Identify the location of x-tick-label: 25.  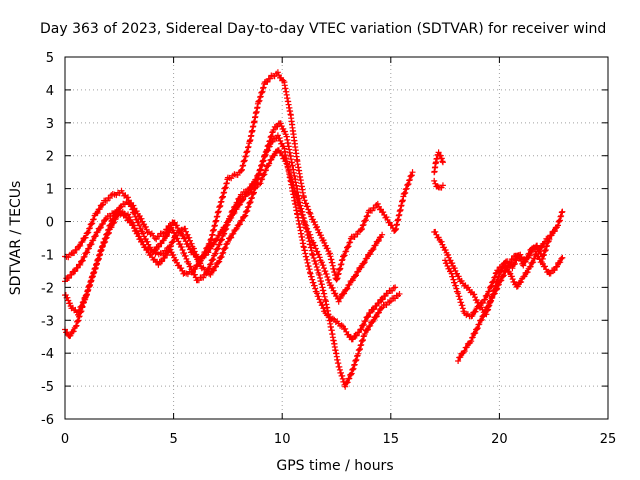
(608, 439).